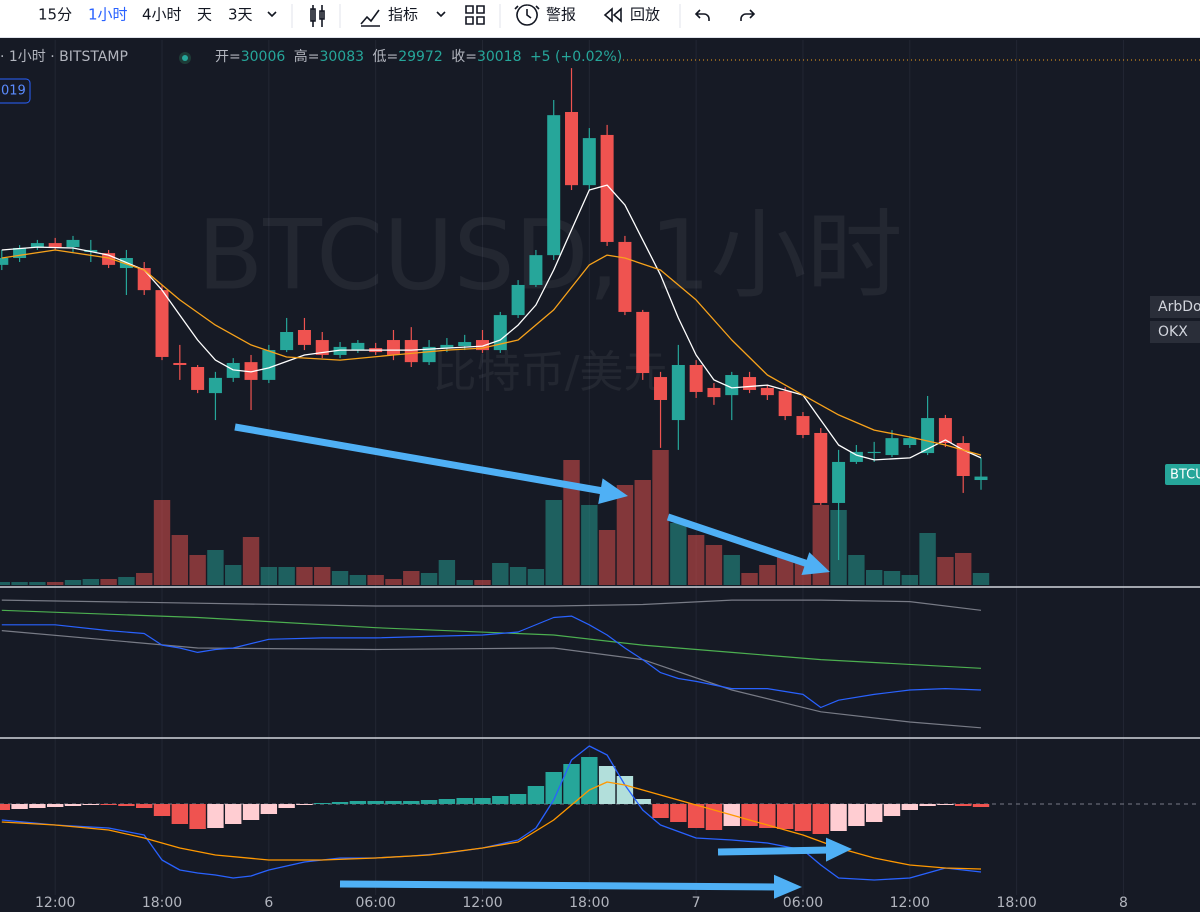  What do you see at coordinates (527, 15) in the screenshot?
I see `alert-icon` at bounding box center [527, 15].